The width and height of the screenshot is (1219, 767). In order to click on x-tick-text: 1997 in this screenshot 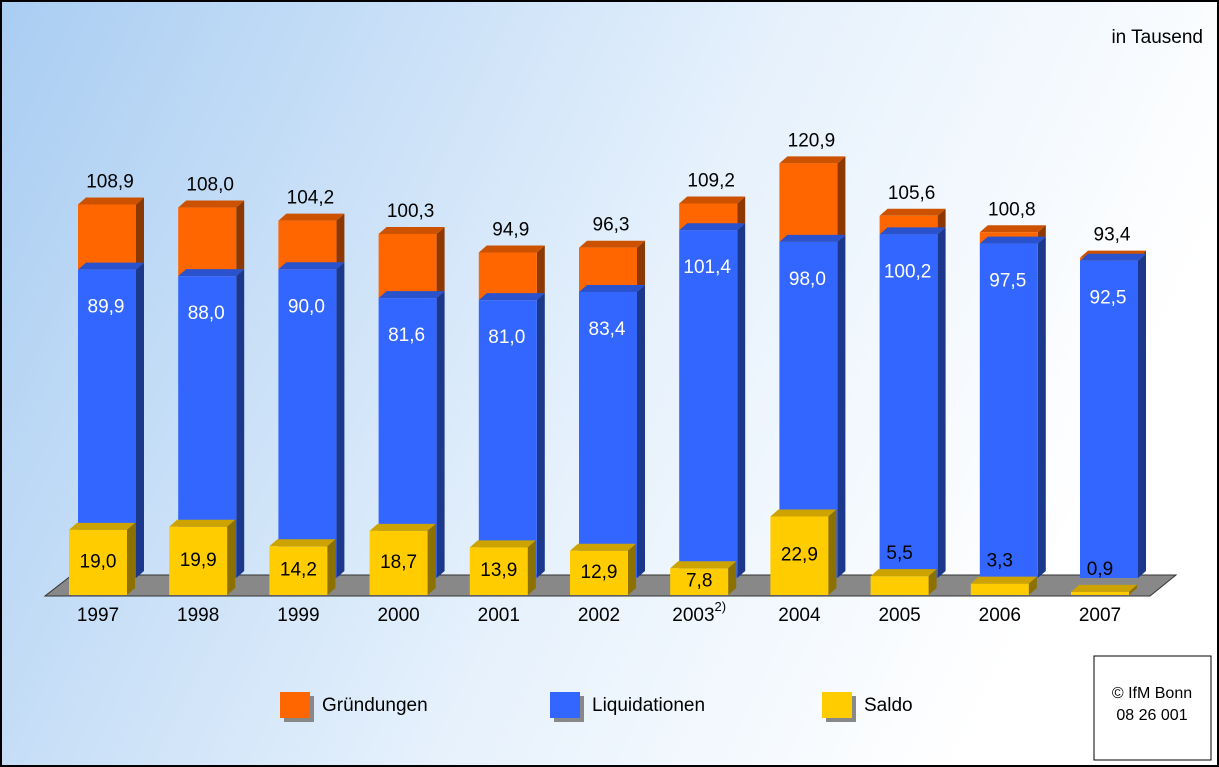, I will do `click(98, 615)`.